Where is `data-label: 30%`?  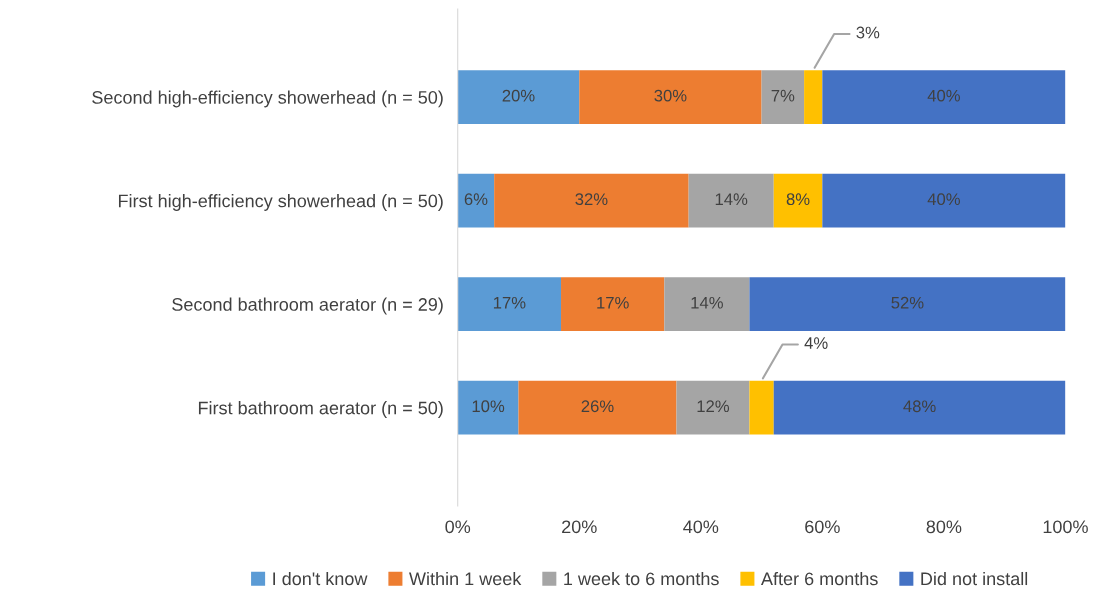 data-label: 30% is located at coordinates (670, 95).